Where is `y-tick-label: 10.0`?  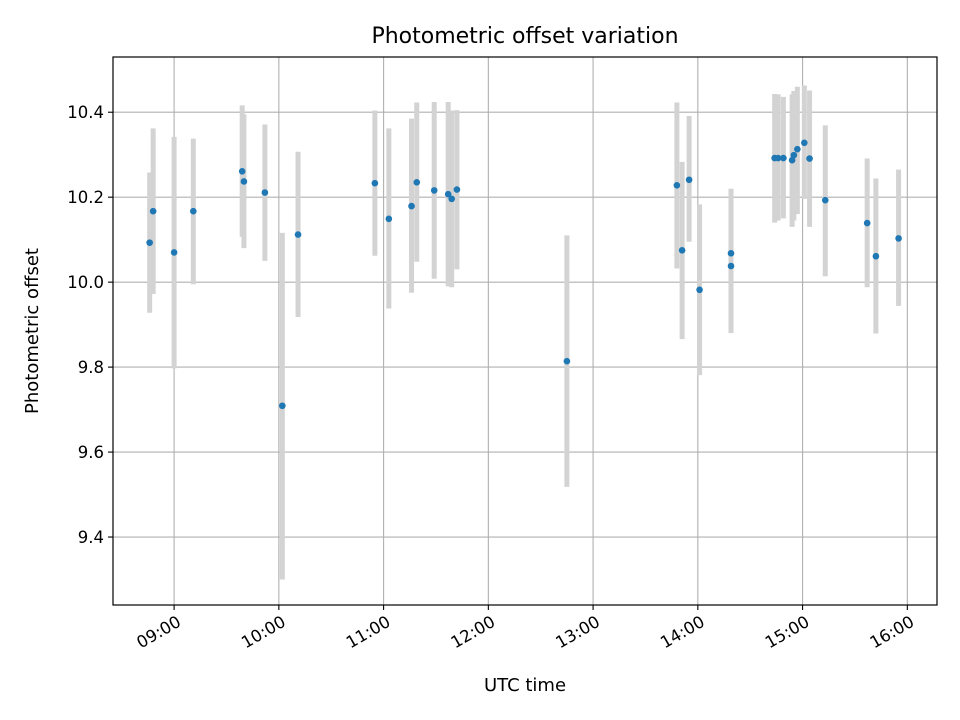 y-tick-label: 10.0 is located at coordinates (85, 282).